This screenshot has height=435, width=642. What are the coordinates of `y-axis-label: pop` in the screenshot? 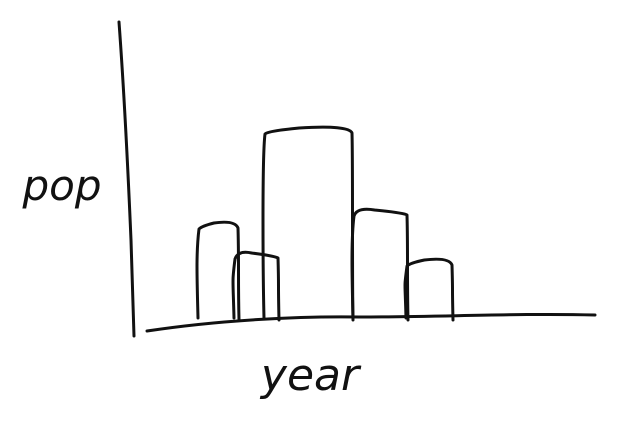 It's located at (61, 185).